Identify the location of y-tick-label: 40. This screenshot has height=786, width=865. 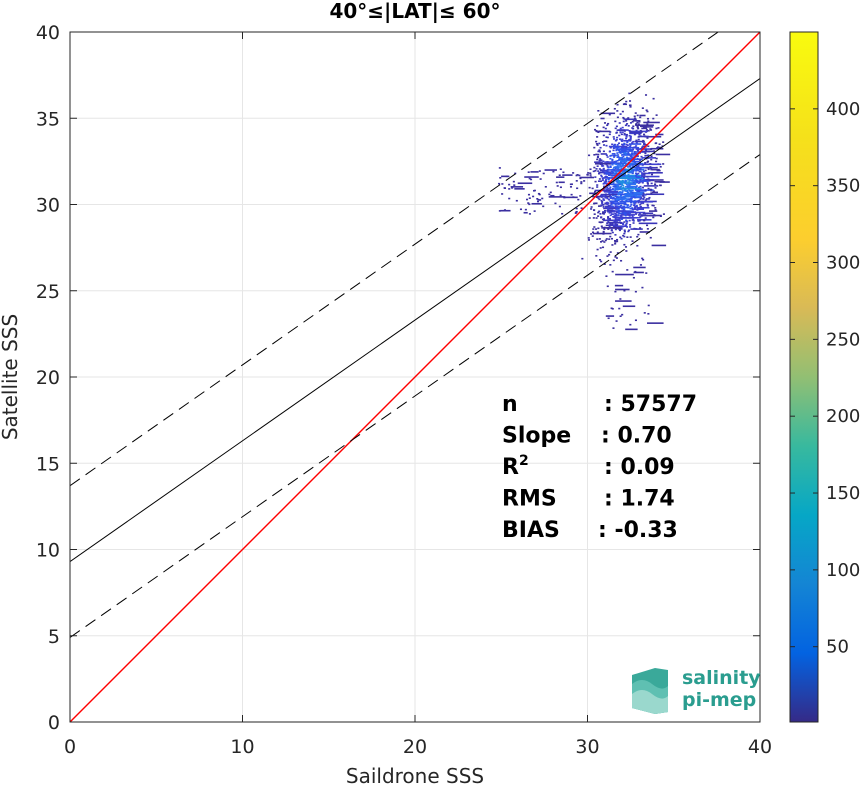
(48, 33).